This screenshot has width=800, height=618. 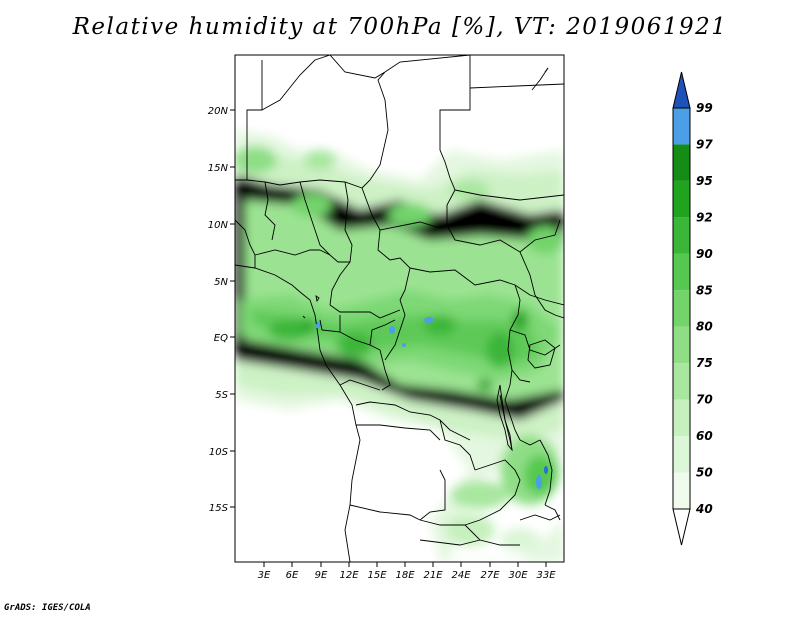 What do you see at coordinates (433, 575) in the screenshot?
I see `lon-label: 21E` at bounding box center [433, 575].